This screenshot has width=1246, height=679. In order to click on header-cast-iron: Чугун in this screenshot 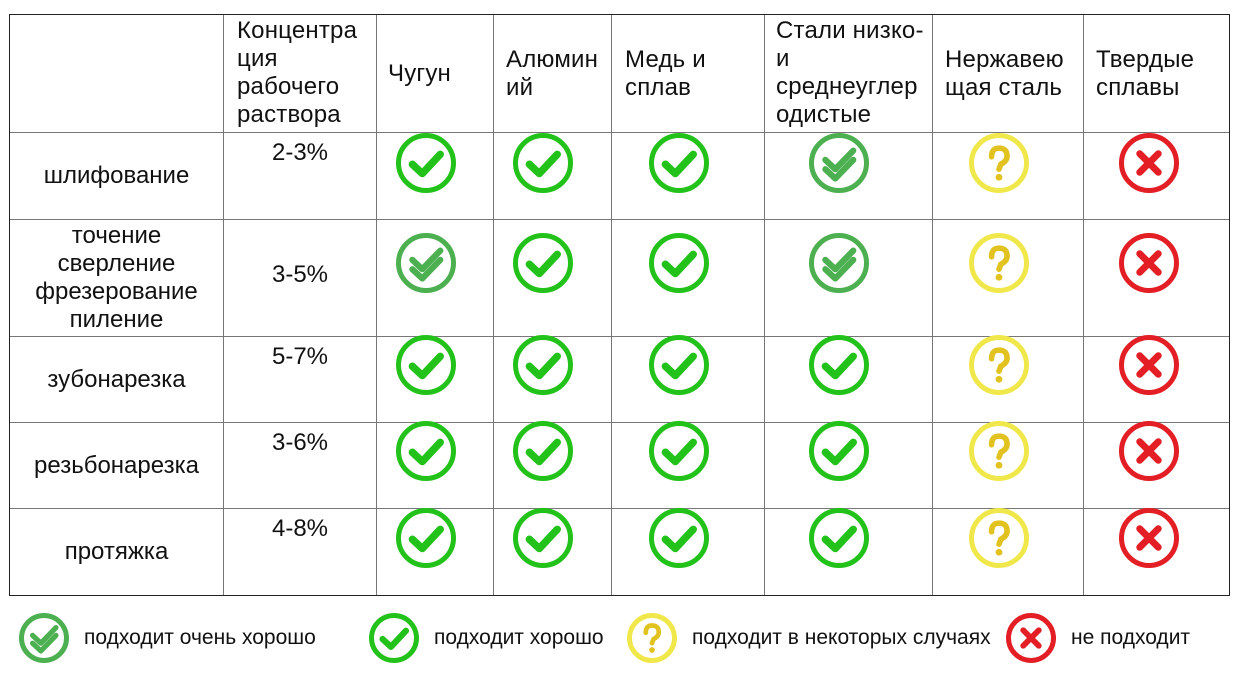, I will do `click(440, 74)`.